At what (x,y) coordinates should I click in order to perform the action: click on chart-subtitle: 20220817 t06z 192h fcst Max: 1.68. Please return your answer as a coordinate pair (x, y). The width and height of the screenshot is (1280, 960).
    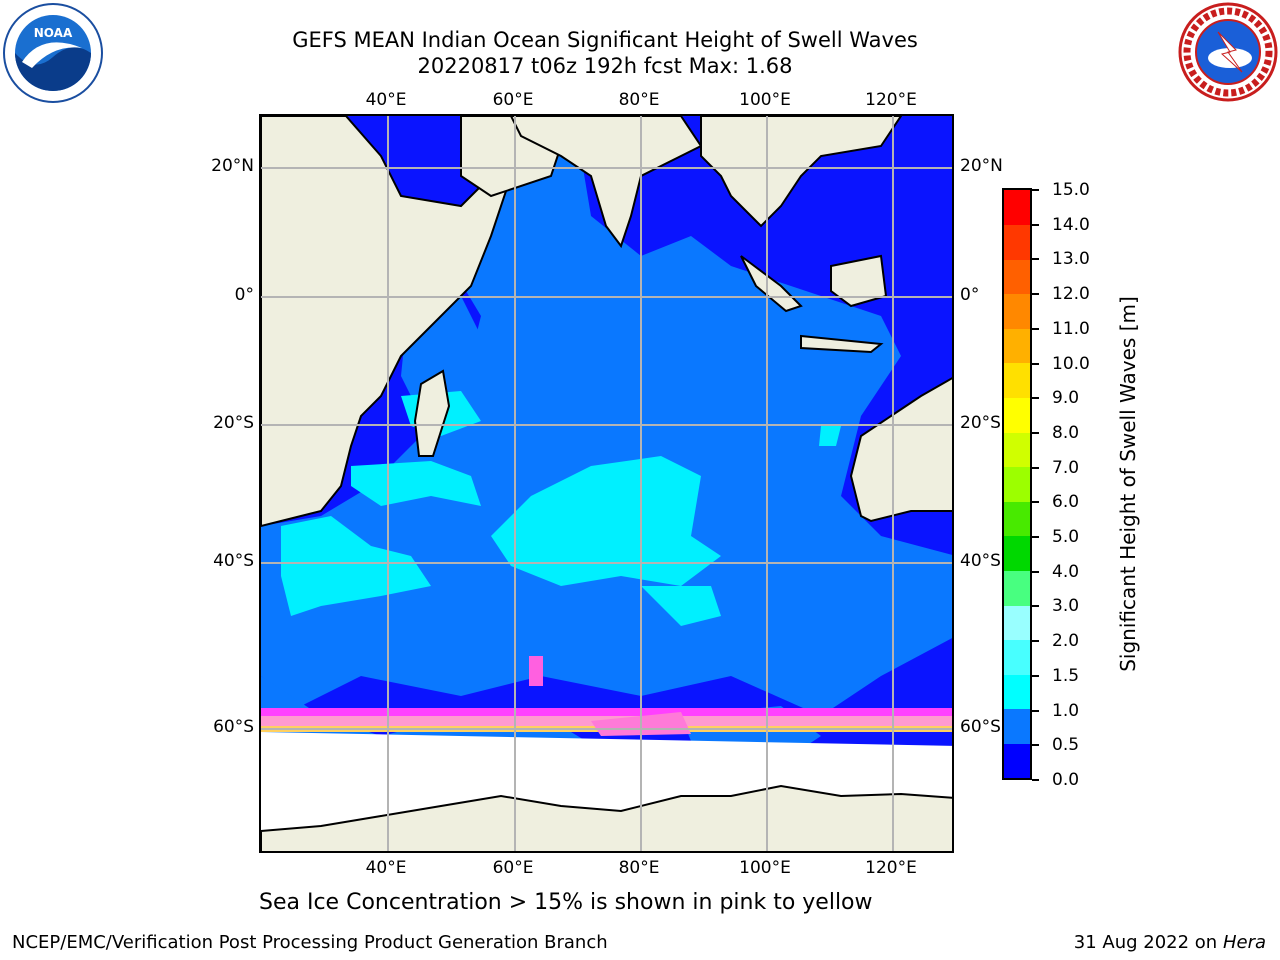
    Looking at the image, I should click on (605, 66).